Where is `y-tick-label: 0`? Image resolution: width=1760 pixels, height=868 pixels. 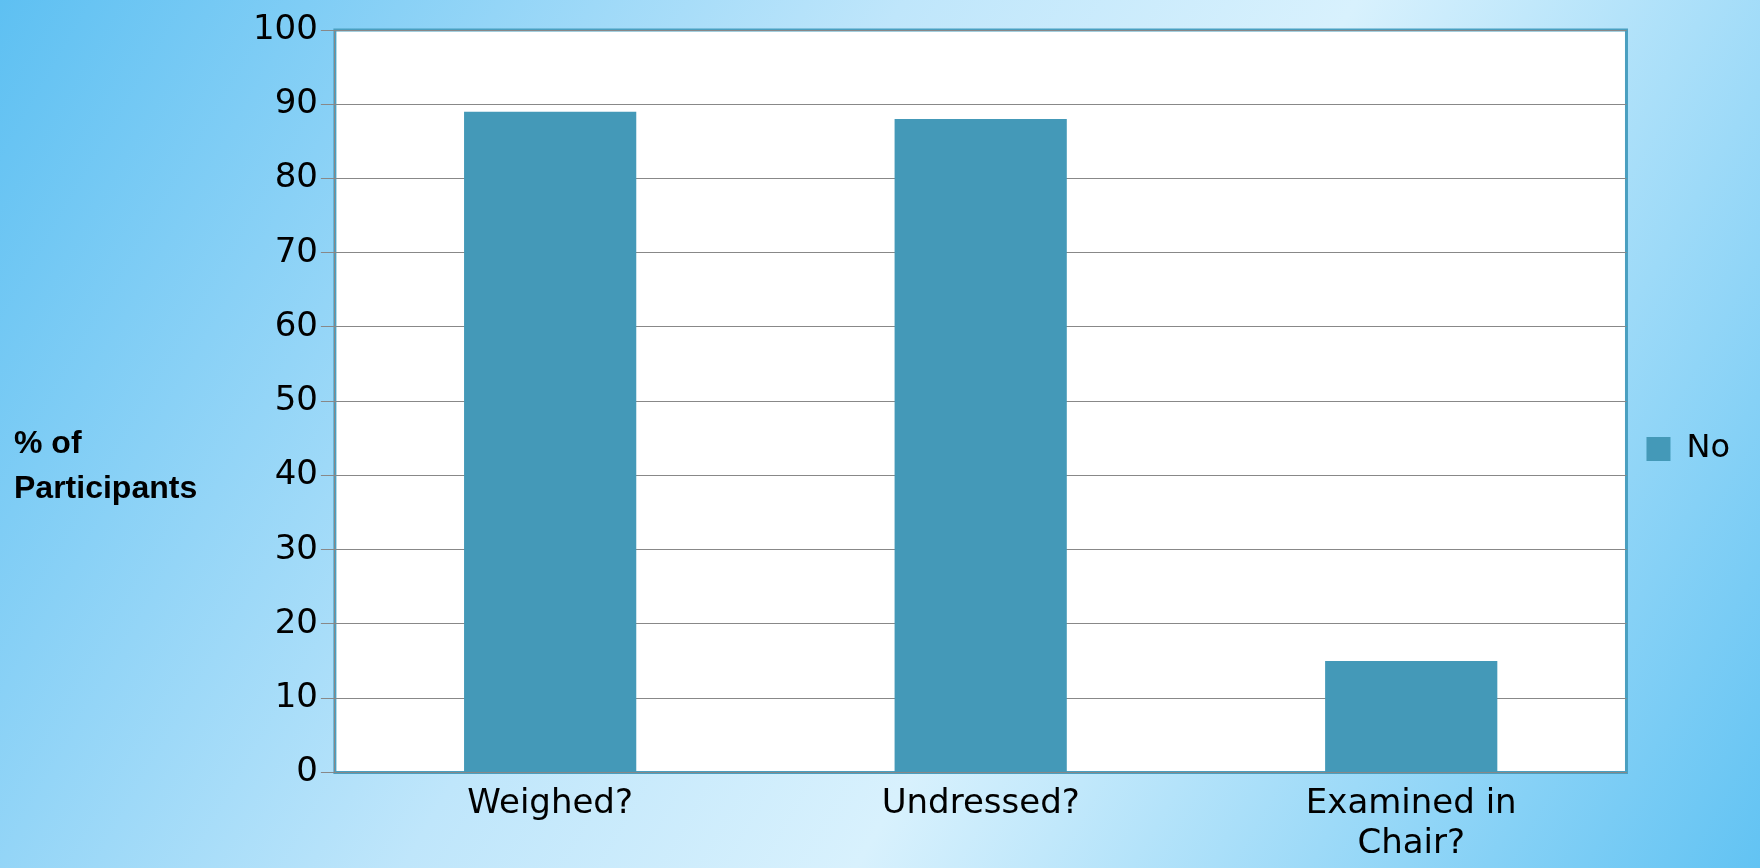 y-tick-label: 0 is located at coordinates (307, 769).